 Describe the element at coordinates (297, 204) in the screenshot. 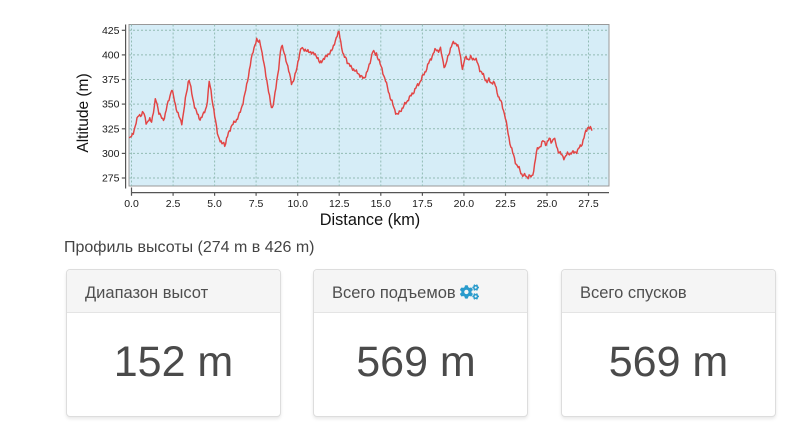

I see `svg-text: 10.0` at that location.